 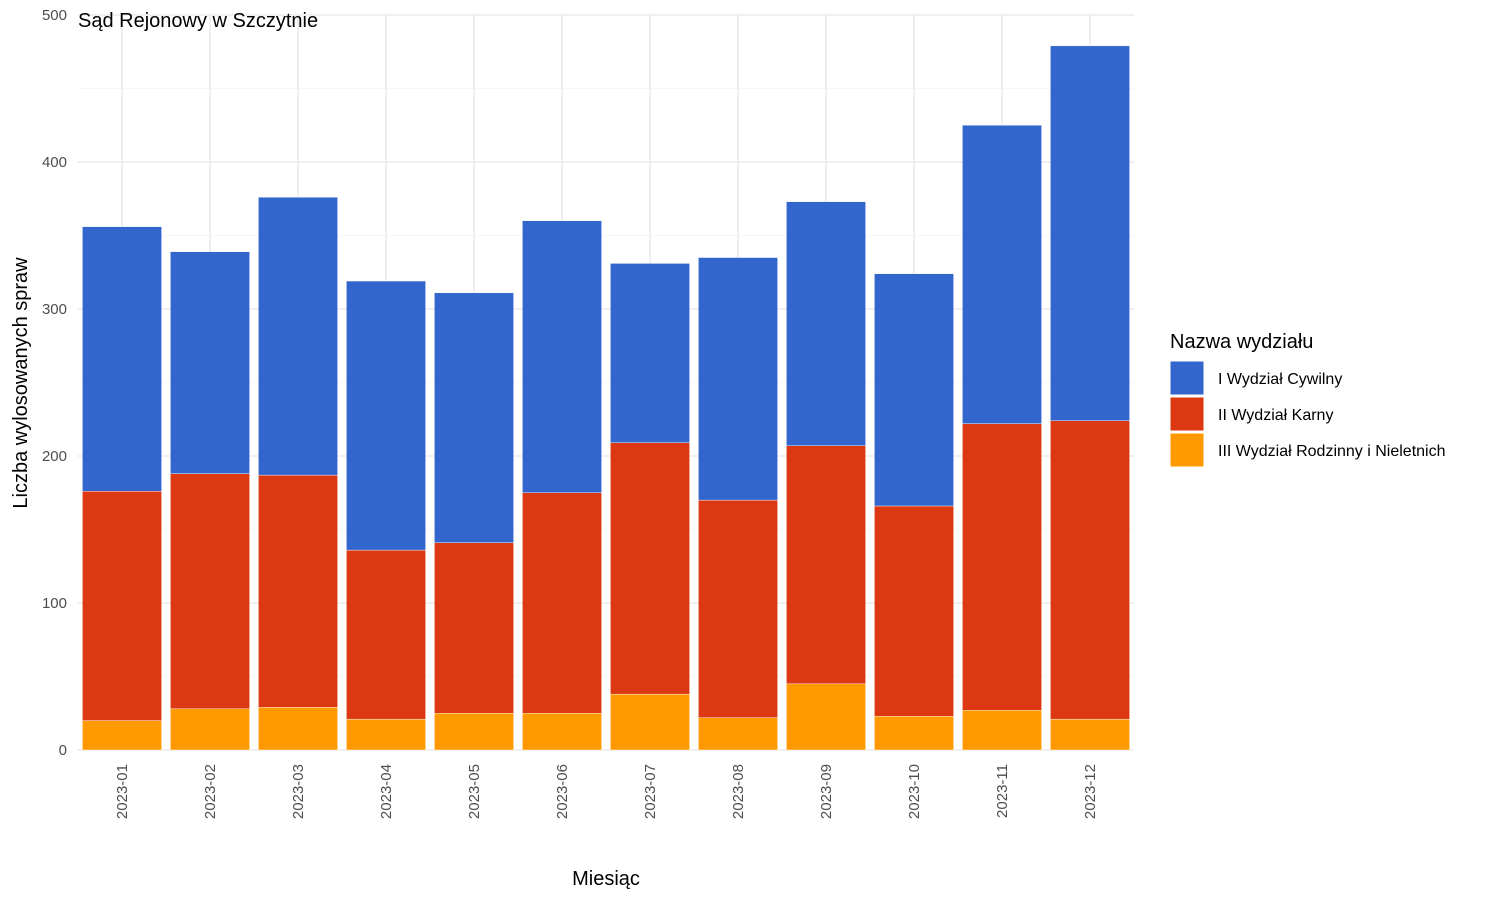 I want to click on y-axis-ticks: 0 100 200 300 400 500, so click(x=54, y=383).